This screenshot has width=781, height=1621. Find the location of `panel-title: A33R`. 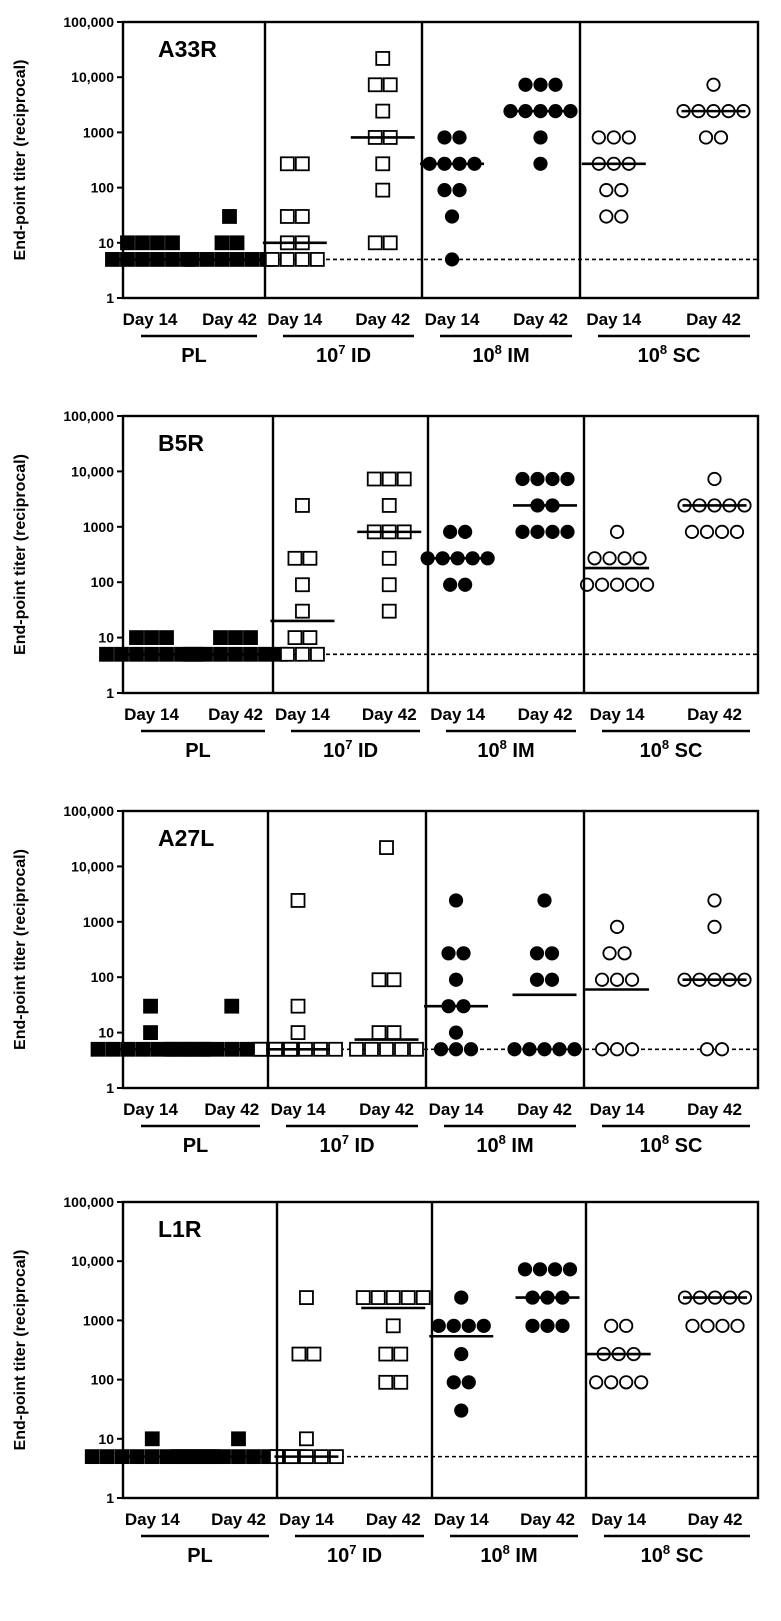

panel-title: A33R is located at coordinates (187, 49).